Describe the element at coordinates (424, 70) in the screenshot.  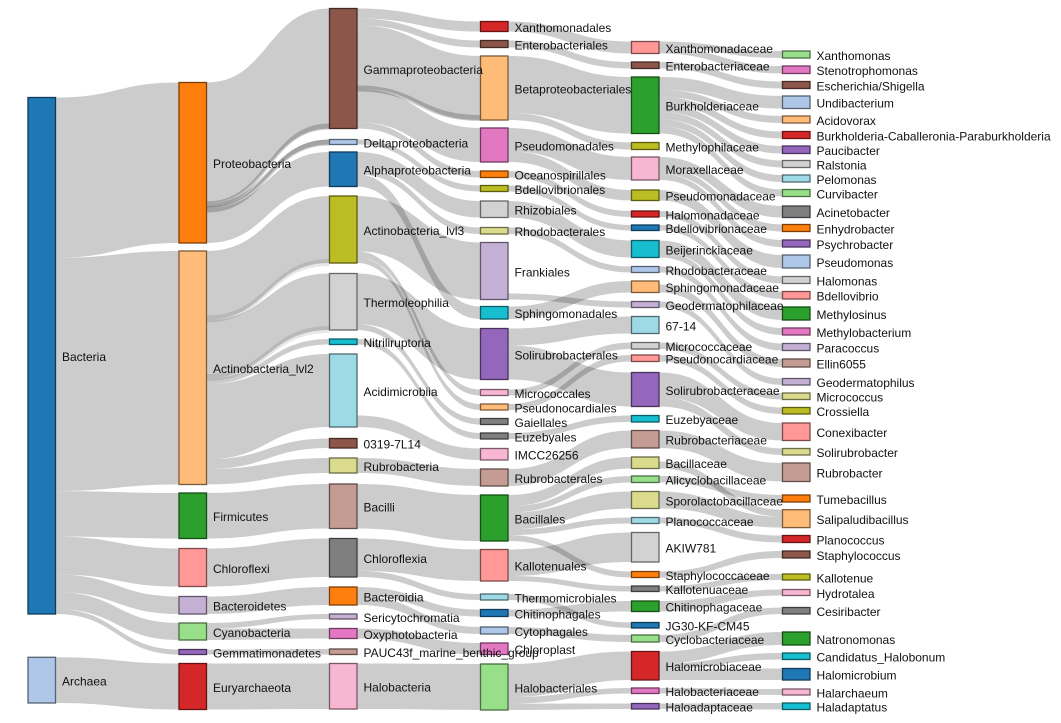
I see `svg-text: Gammaproteobacteria` at that location.